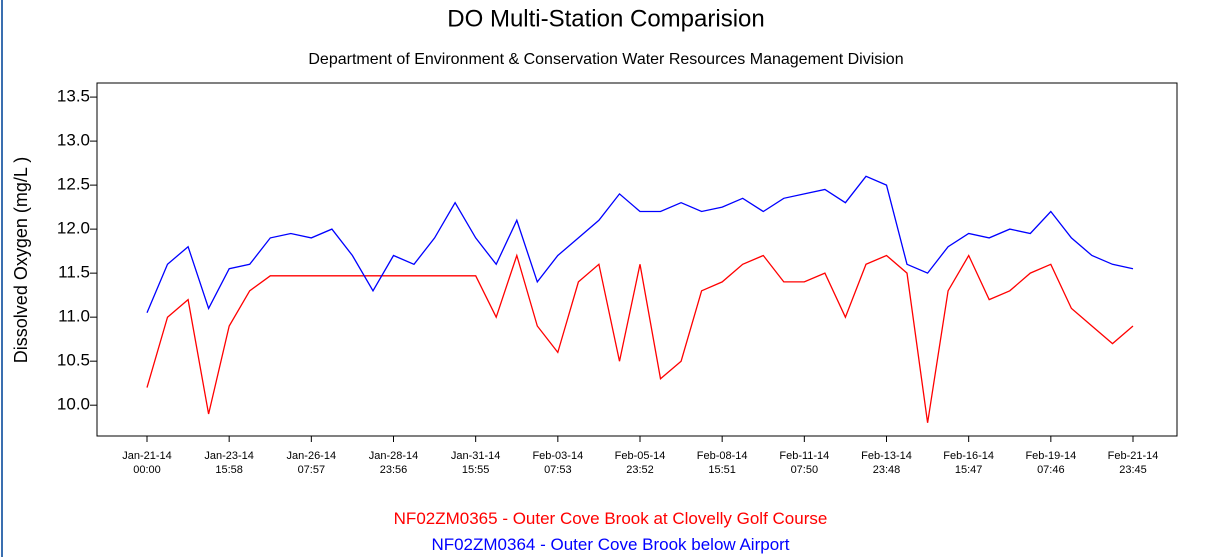 The height and width of the screenshot is (557, 1221). I want to click on y-tick-label: 10.5, so click(73, 360).